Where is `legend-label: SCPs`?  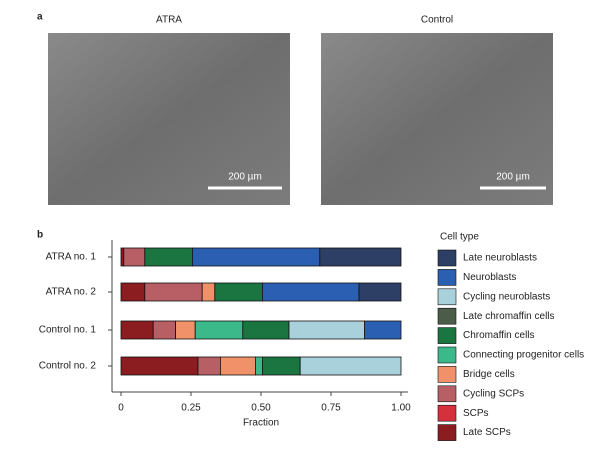
legend-label: SCPs is located at coordinates (476, 413).